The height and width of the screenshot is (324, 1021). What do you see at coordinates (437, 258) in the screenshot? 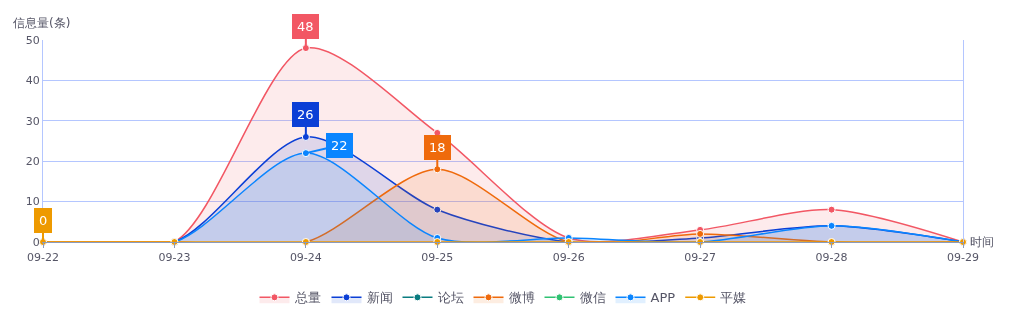
I see `x-tick-label: 09-25` at bounding box center [437, 258].